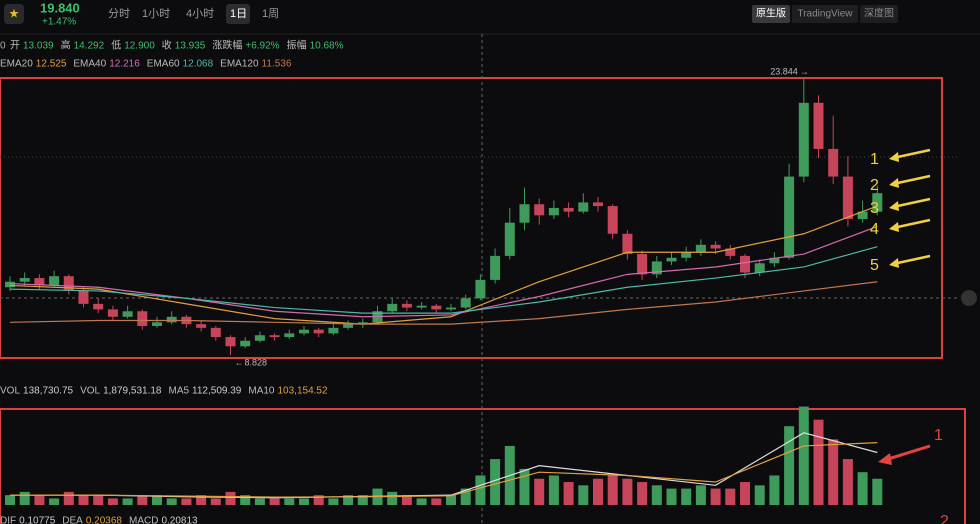 The height and width of the screenshot is (524, 980). I want to click on interval-tab: 1日, so click(238, 14).